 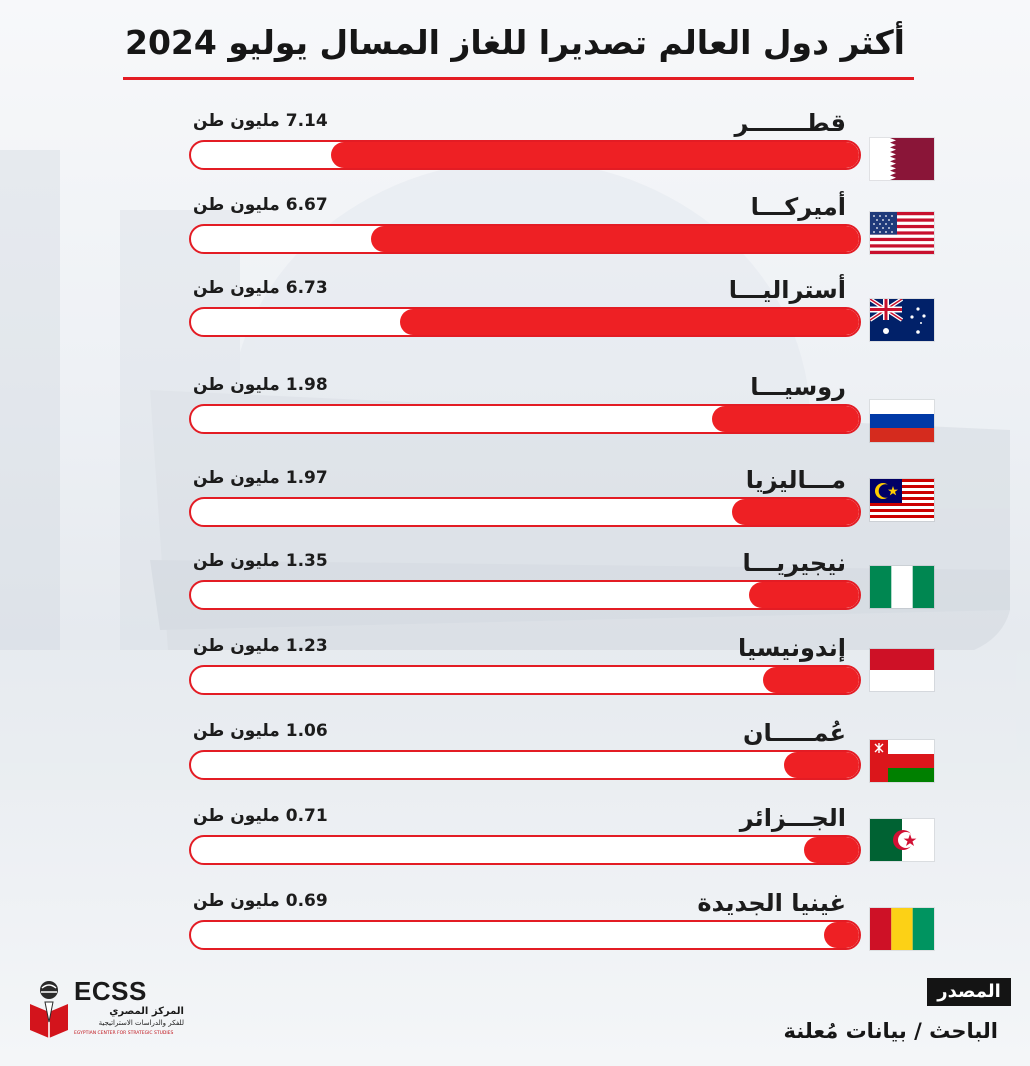 I want to click on value-label: 0.71 مليون طن, so click(x=260, y=816).